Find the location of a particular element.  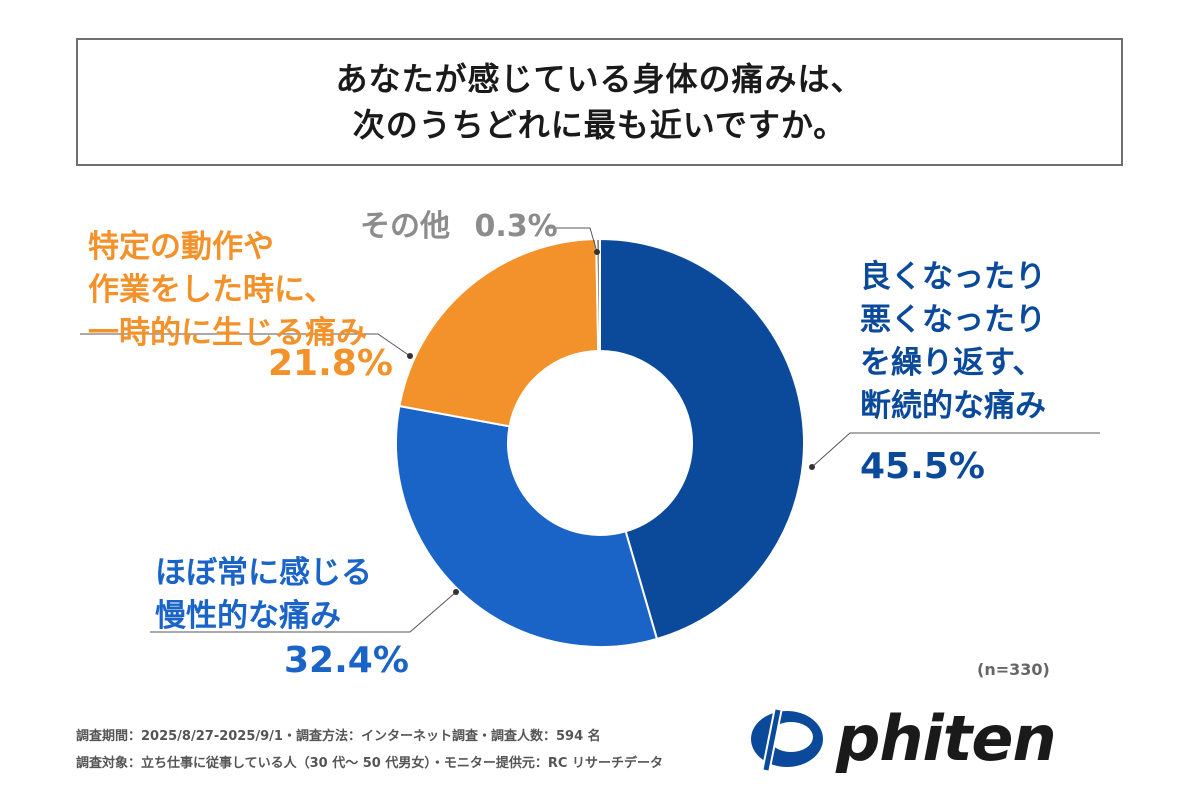

label-chronic-pain: ほぼ常に感じる 慢性的な痛み is located at coordinates (263, 595).